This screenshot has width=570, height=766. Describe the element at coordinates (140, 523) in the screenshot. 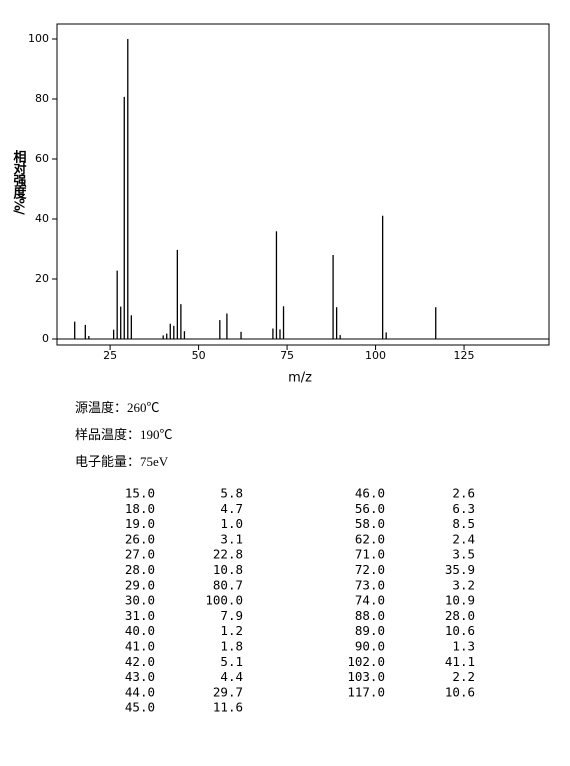

I see `mz-cell: 19.0` at that location.